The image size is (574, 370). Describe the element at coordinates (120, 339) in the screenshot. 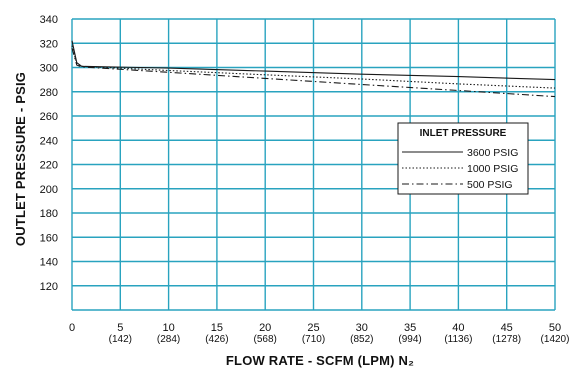

I see `x-tick-sublabel: (142)` at that location.